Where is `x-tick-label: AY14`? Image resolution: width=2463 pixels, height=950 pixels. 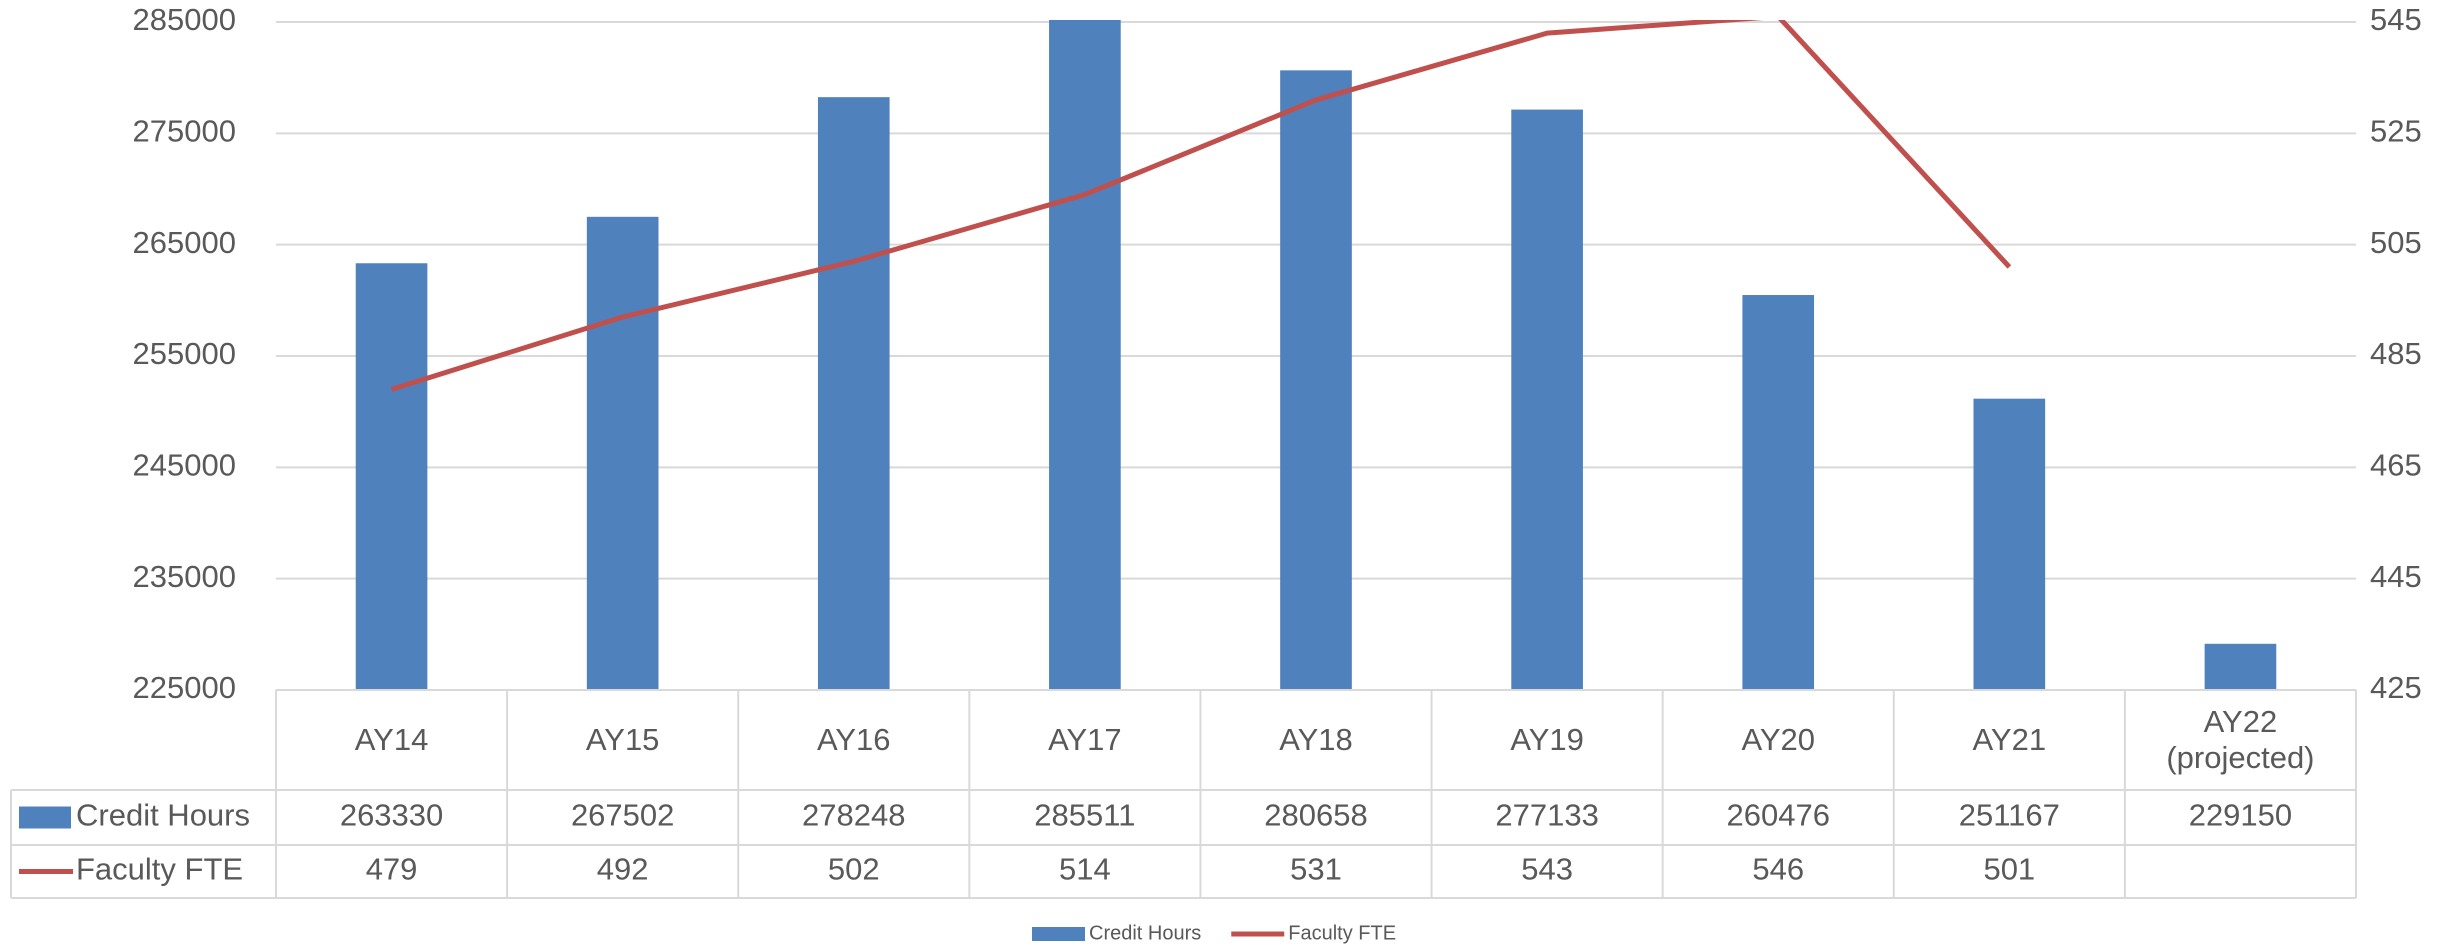 x-tick-label: AY14 is located at coordinates (391, 740).